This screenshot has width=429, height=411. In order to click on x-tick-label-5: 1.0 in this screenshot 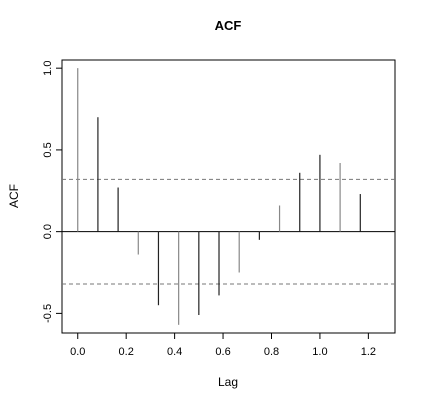, I will do `click(319, 352)`.